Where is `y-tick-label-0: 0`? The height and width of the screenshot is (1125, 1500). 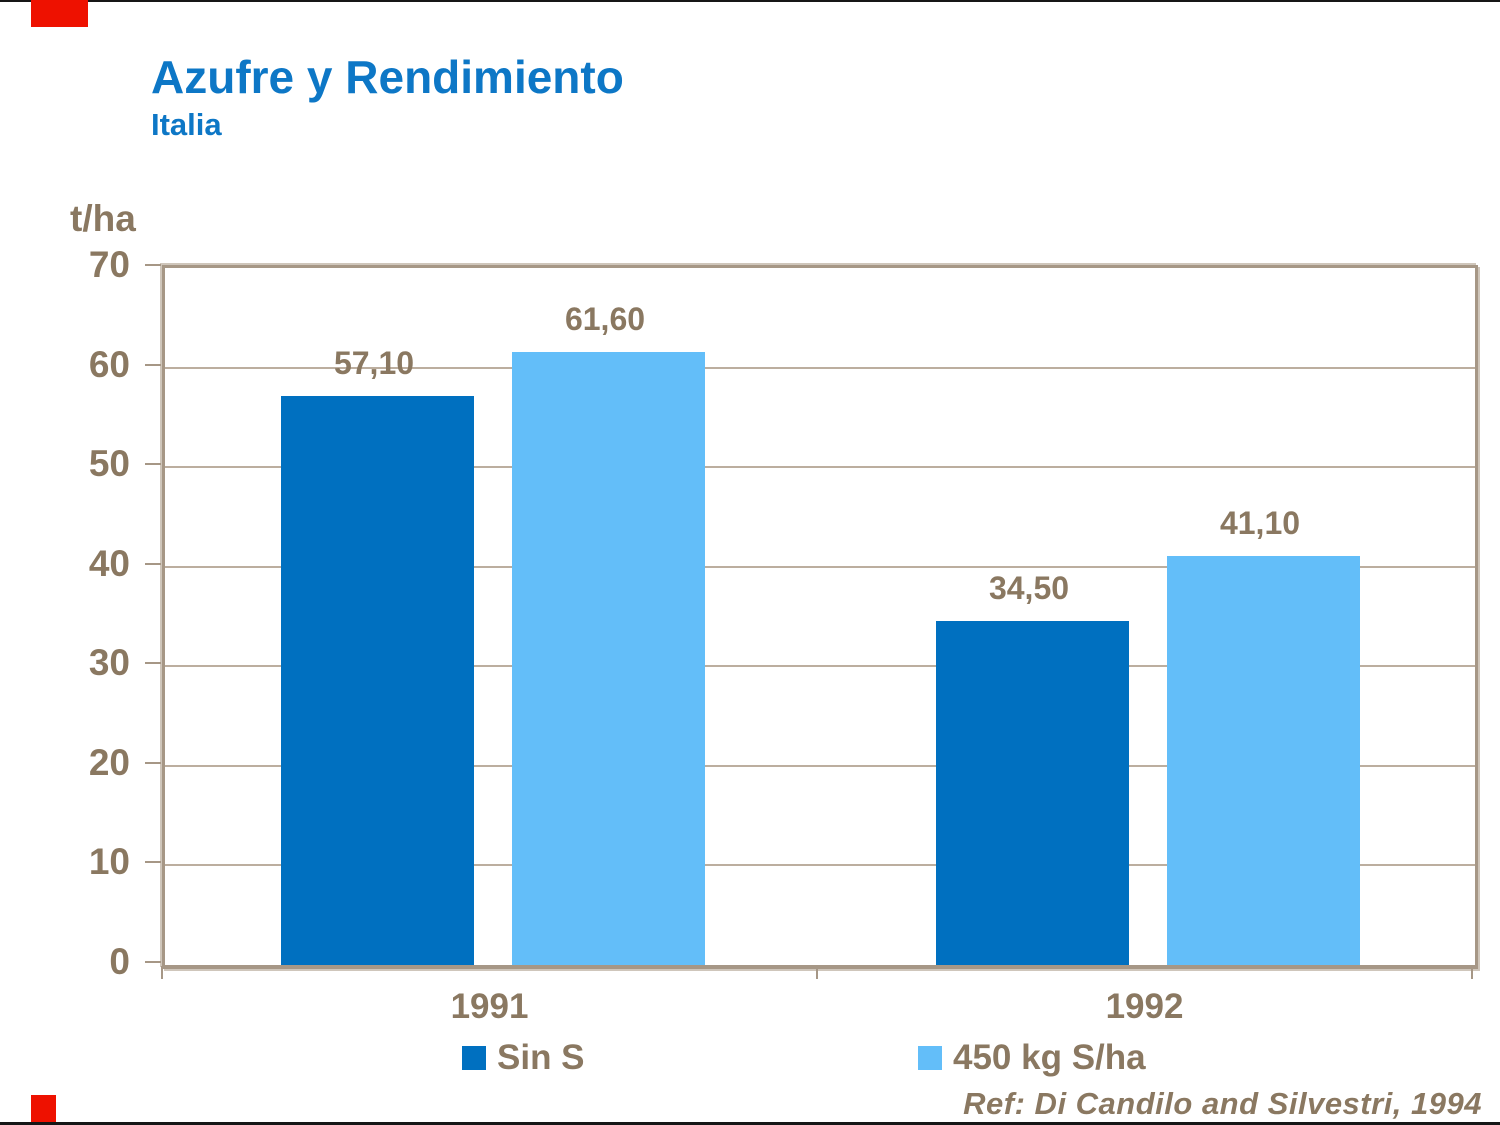
y-tick-label-0: 0 is located at coordinates (119, 961).